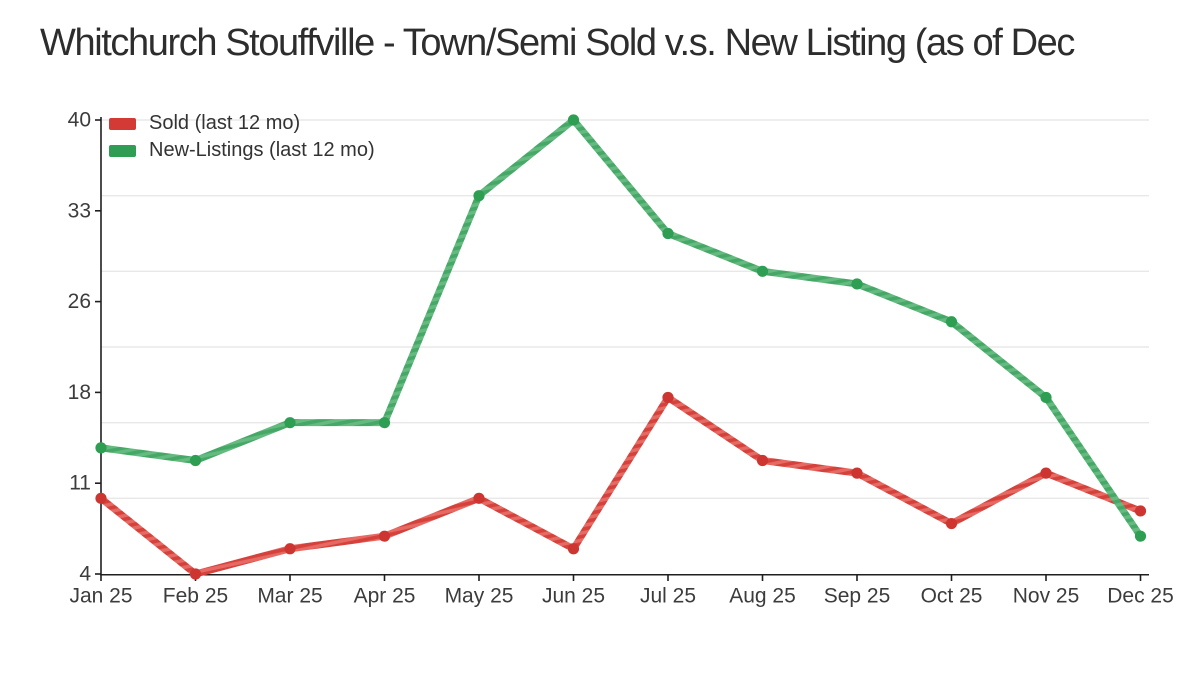  What do you see at coordinates (80, 483) in the screenshot?
I see `y-tick-label: 11` at bounding box center [80, 483].